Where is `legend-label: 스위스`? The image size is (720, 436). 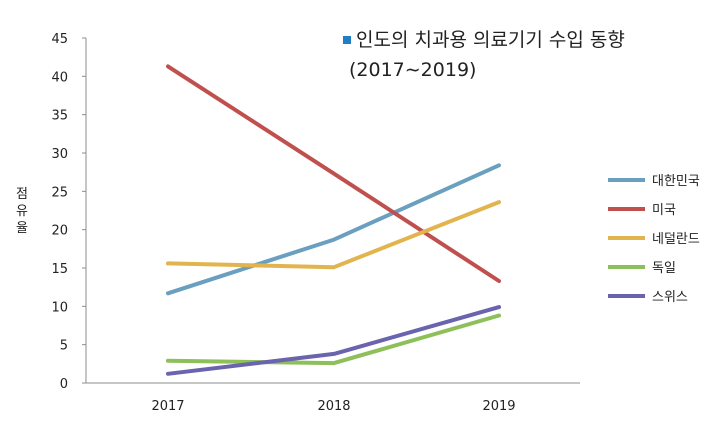
legend-label: 스위스 is located at coordinates (670, 297).